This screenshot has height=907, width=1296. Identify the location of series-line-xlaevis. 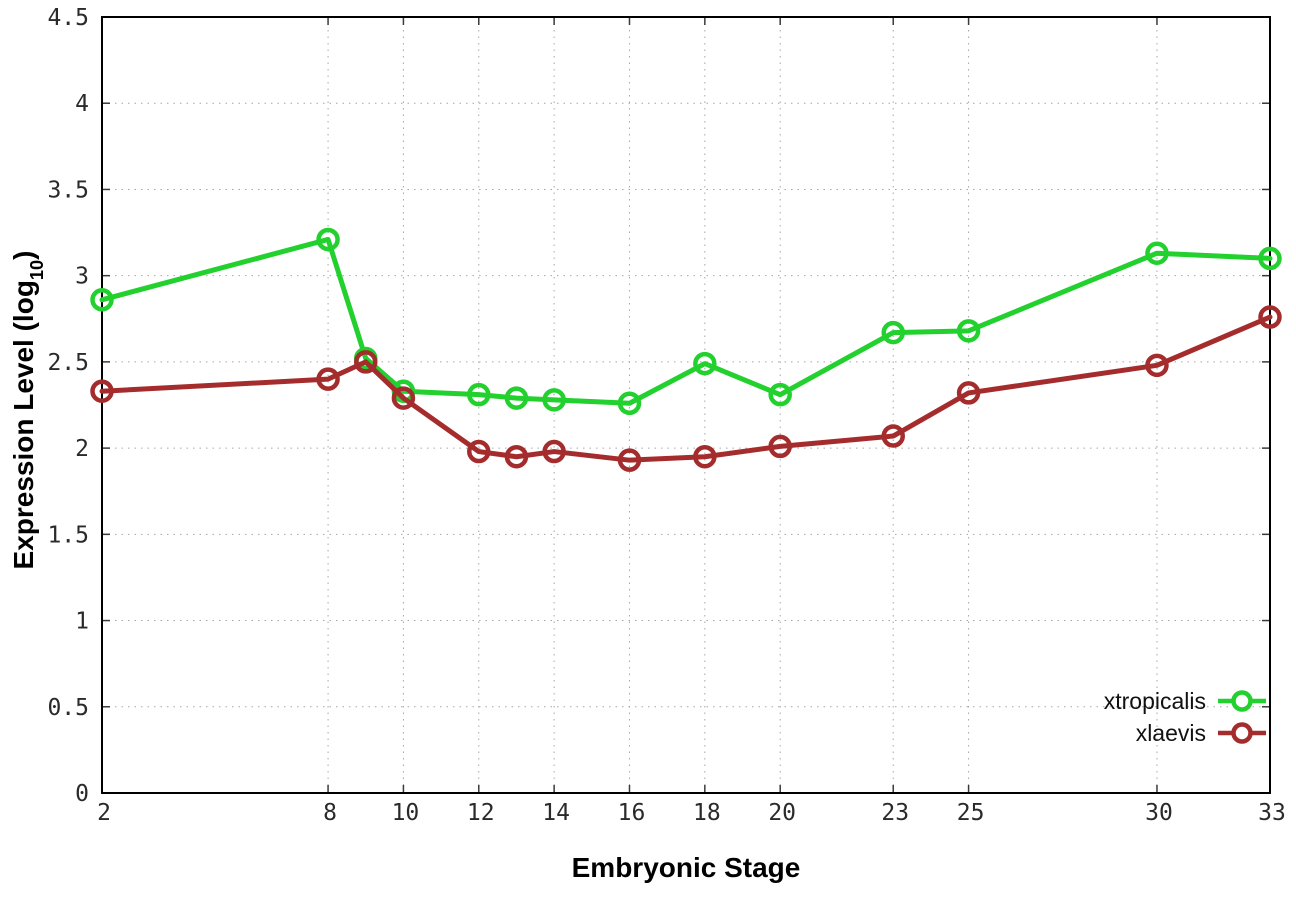
(686, 388).